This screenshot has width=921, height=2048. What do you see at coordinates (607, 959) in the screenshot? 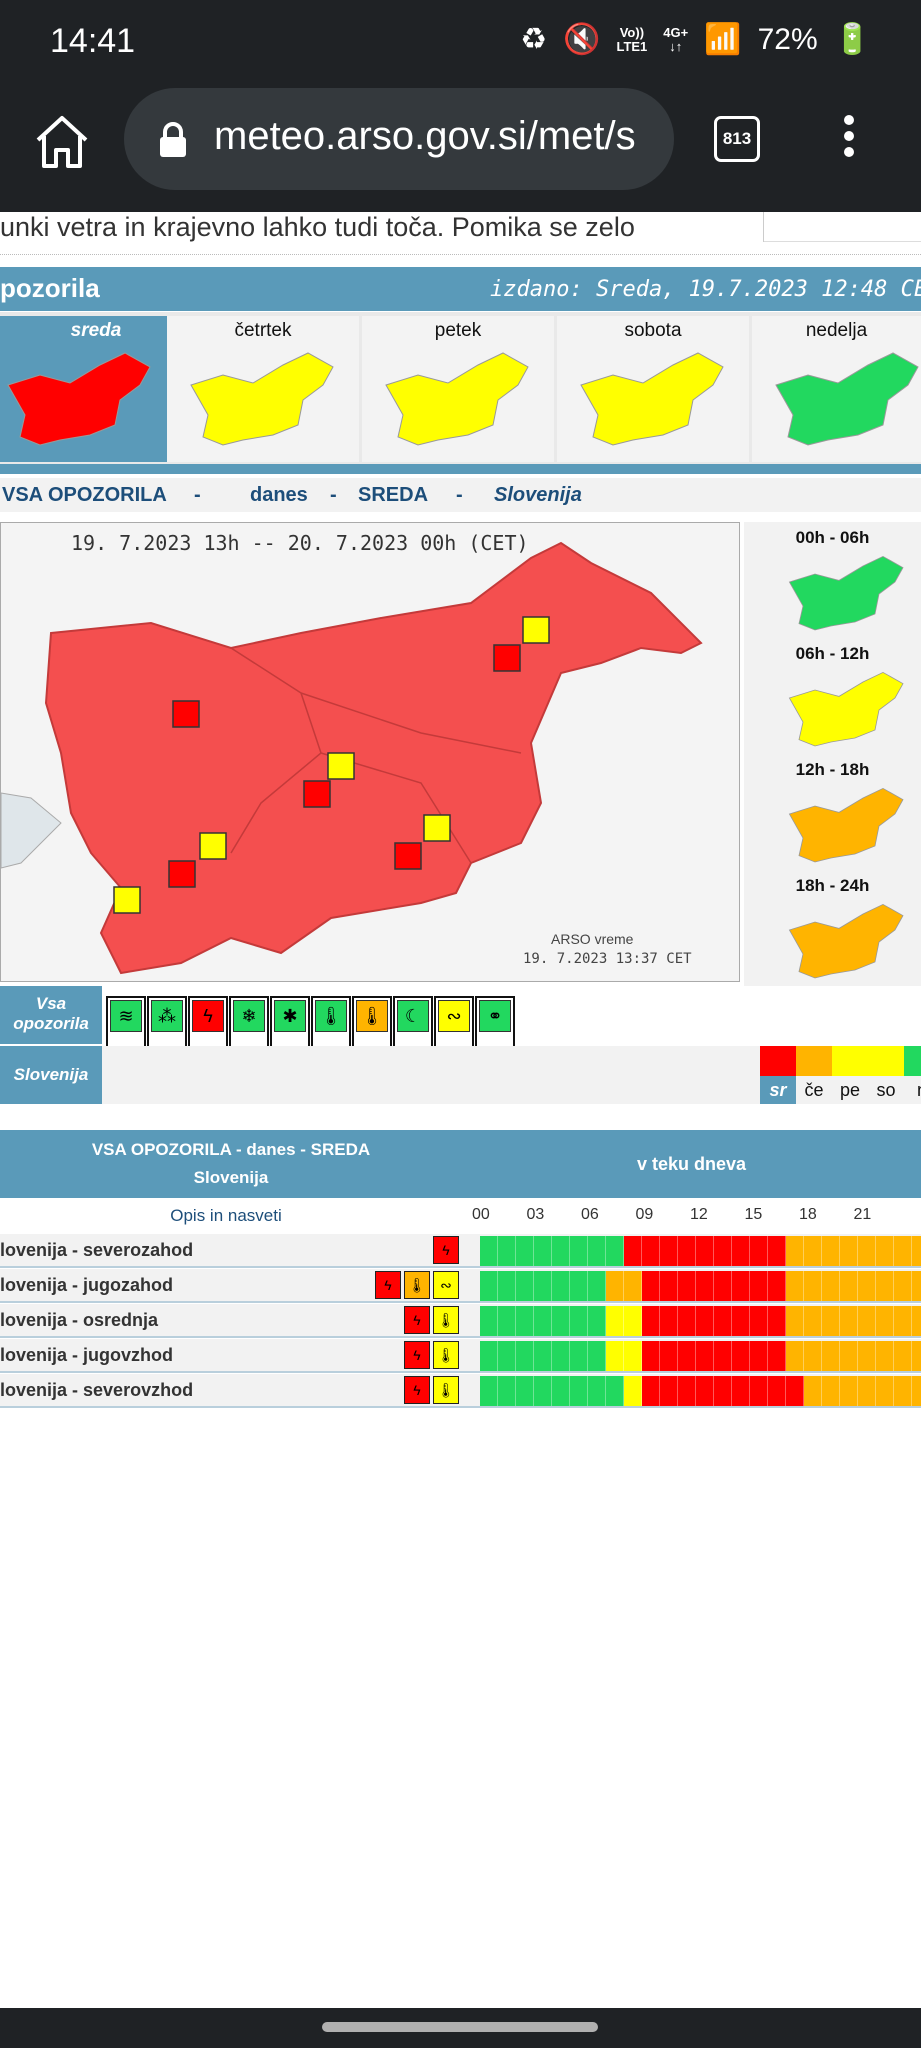
I see `map-timestamp: 19. 7.2023 13:37 CET` at bounding box center [607, 959].